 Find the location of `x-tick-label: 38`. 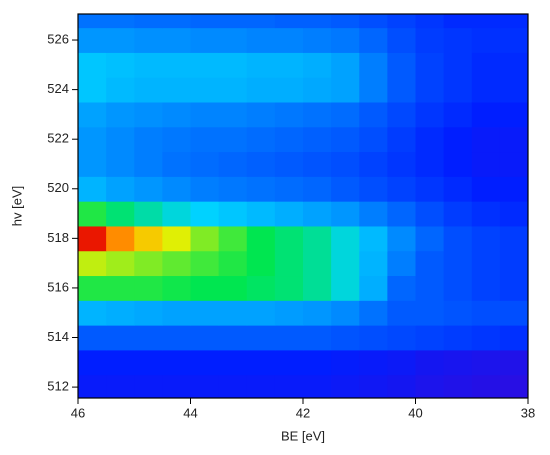

x-tick-label: 38 is located at coordinates (528, 412).